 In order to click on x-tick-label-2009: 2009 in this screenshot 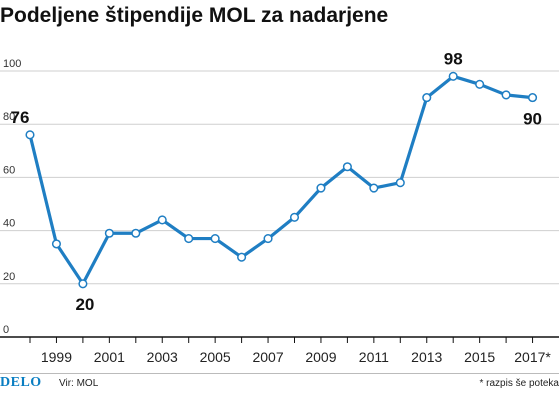, I will do `click(320, 357)`.